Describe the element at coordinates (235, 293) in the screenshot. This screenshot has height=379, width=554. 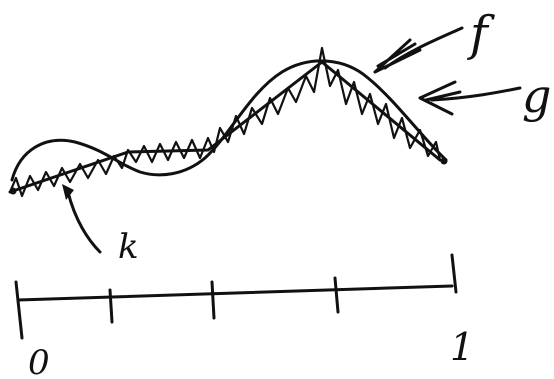
I see `number-line` at that location.